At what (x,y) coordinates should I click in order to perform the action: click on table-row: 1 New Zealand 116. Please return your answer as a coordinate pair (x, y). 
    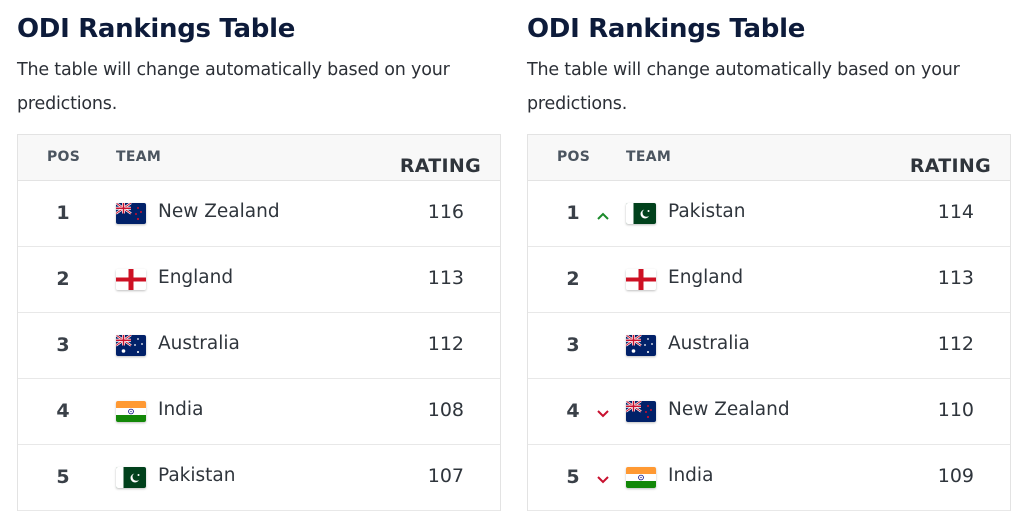
    Looking at the image, I should click on (259, 214).